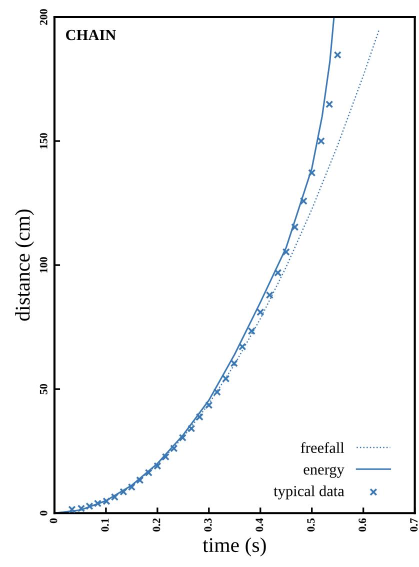  Describe the element at coordinates (91, 35) in the screenshot. I see `text: CHAIN` at that location.